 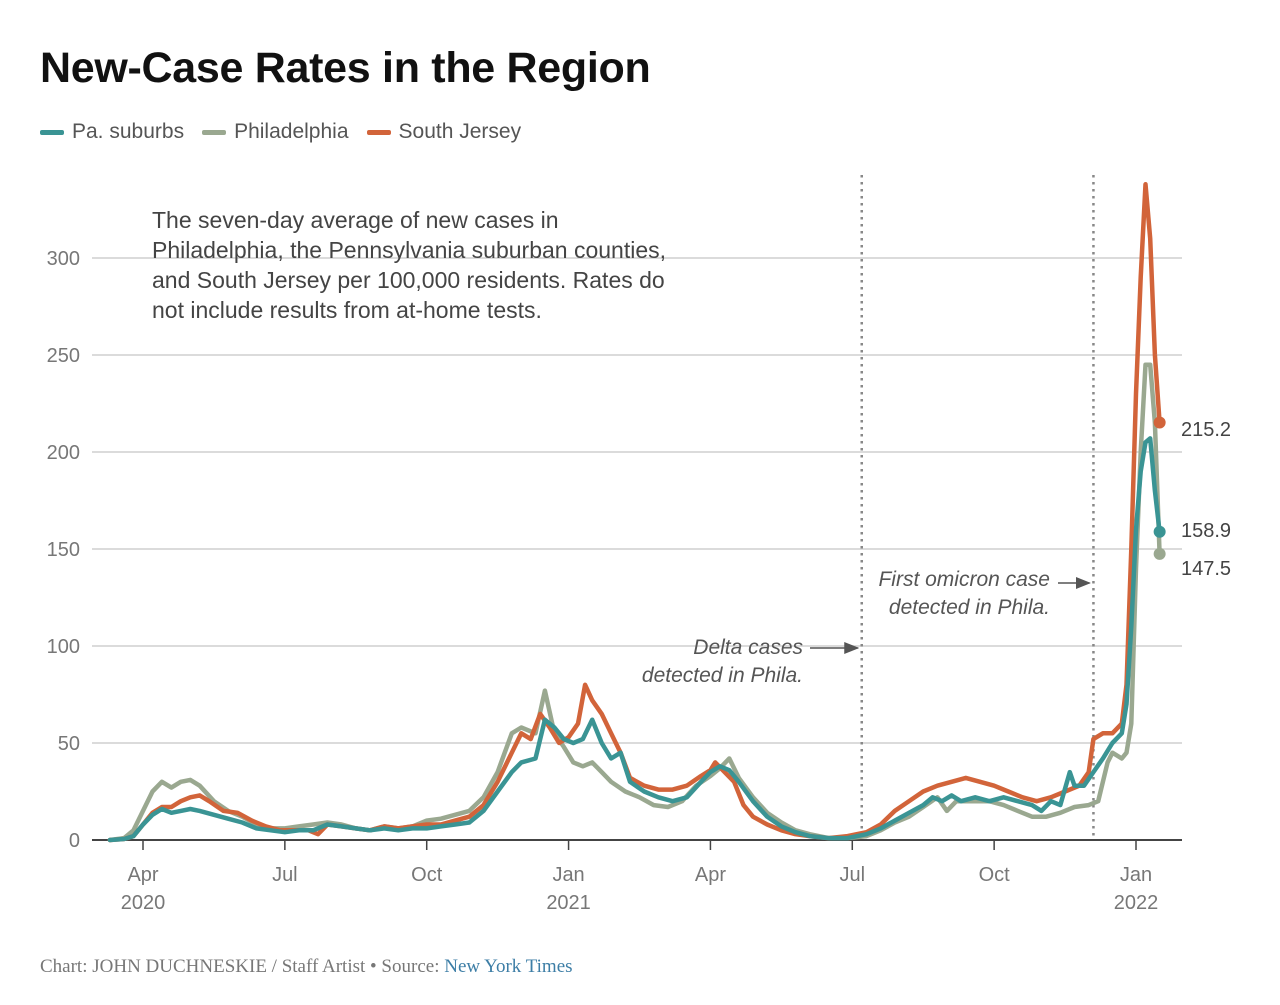 I want to click on legend-label: Philadelphia, so click(x=291, y=131).